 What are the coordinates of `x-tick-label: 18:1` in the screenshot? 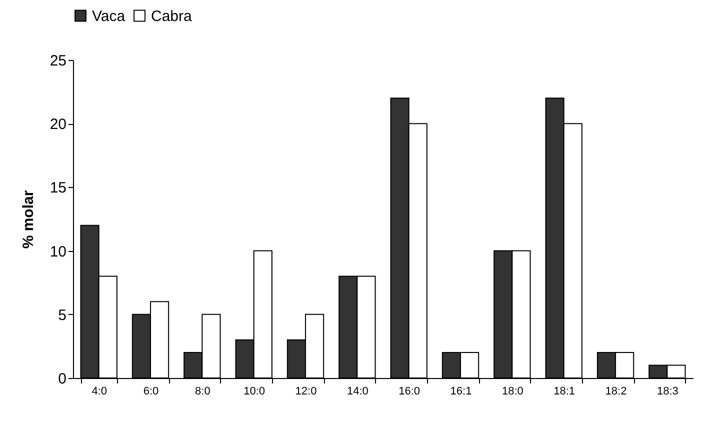 It's located at (565, 392).